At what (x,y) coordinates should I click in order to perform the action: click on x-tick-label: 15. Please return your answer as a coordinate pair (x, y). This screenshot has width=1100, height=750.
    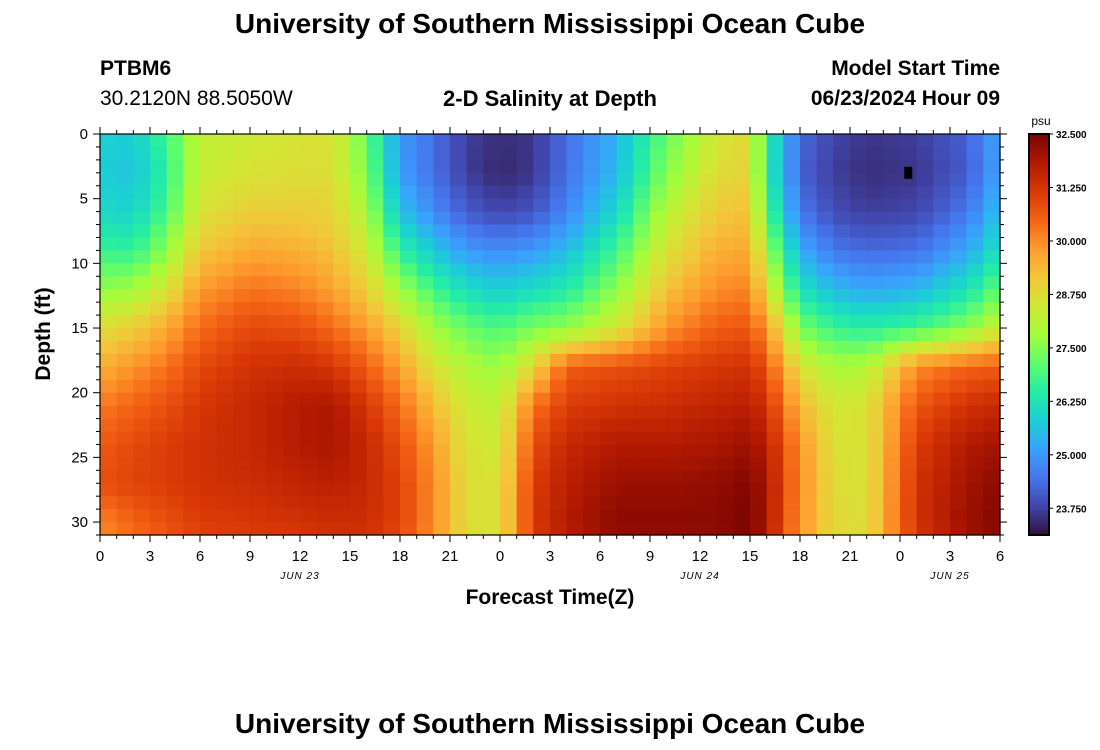
    Looking at the image, I should click on (750, 556).